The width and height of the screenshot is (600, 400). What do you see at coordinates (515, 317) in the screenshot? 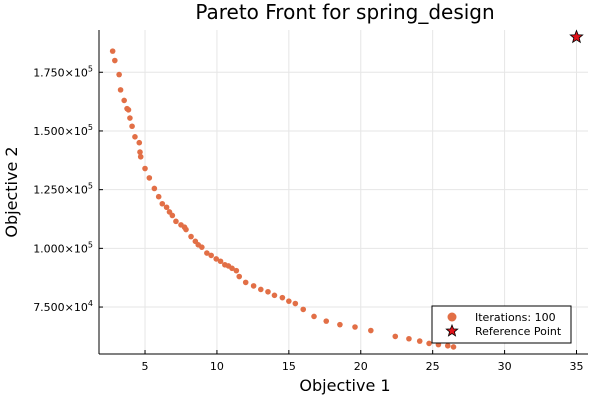
I see `legend-label-iterations: Iterations: 100` at bounding box center [515, 317].